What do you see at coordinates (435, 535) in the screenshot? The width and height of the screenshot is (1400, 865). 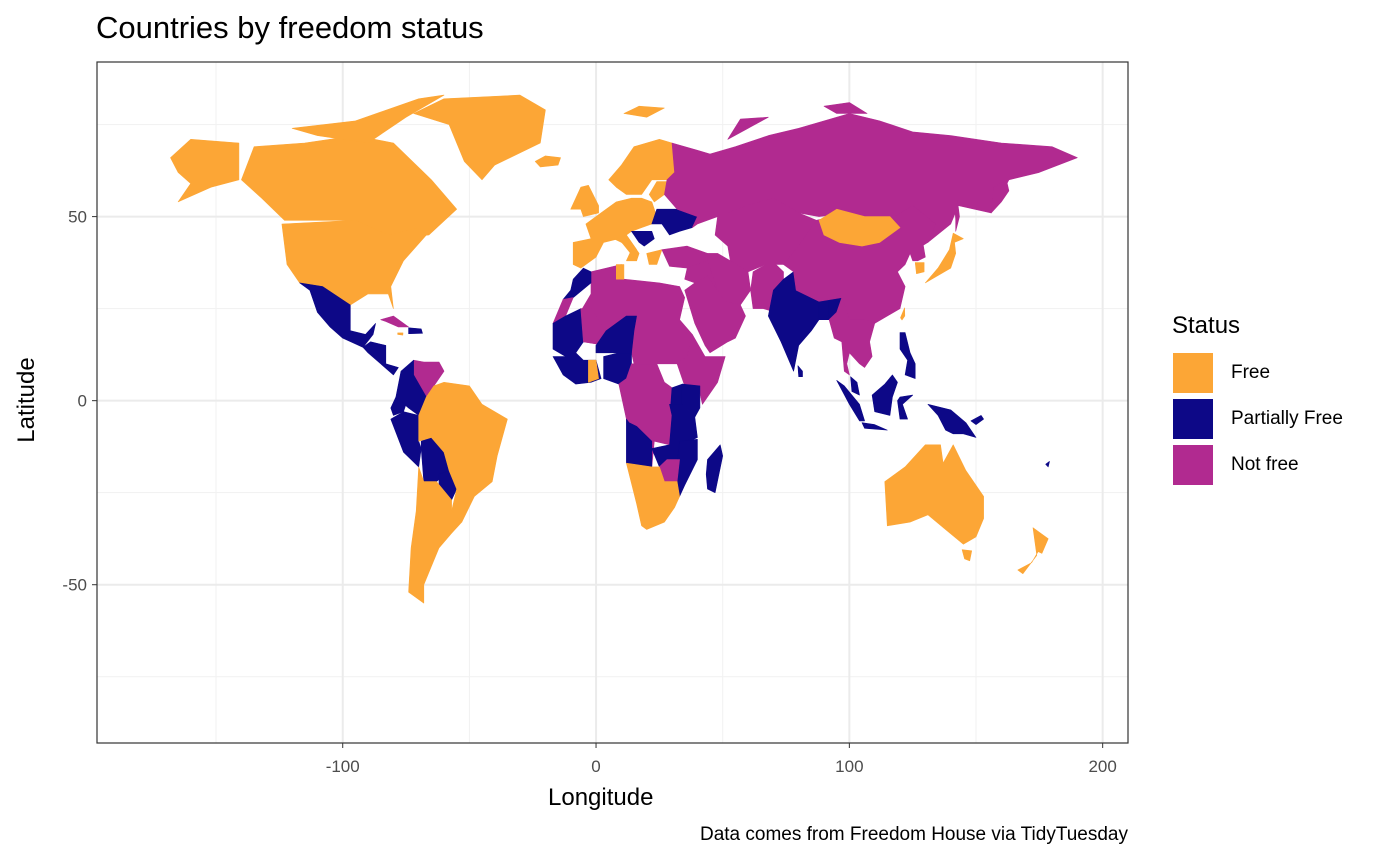 I see `country-southern-cone` at bounding box center [435, 535].